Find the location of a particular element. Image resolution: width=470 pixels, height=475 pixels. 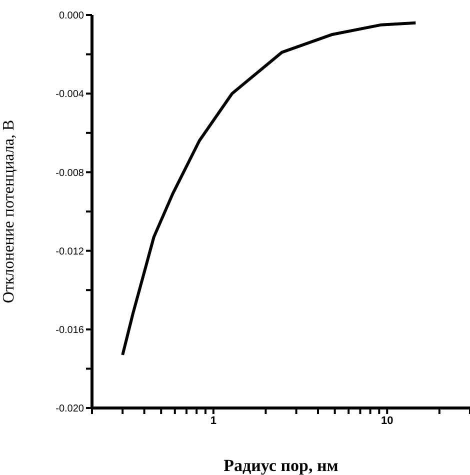

y-axis-title: Отклонение потенциала, В is located at coordinates (9, 212).